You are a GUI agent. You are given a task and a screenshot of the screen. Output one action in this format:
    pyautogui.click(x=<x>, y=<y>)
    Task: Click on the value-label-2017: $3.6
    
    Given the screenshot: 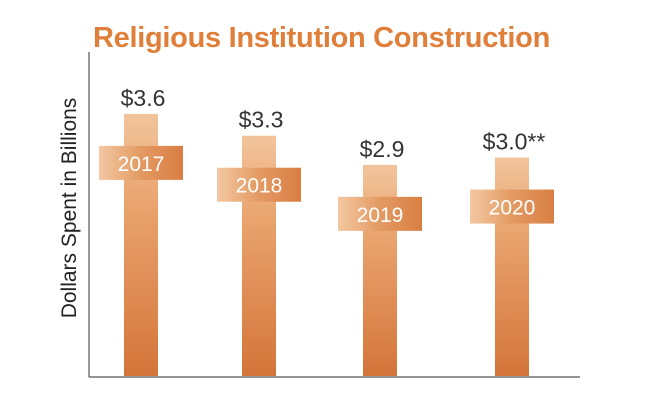 What is the action you would take?
    pyautogui.click(x=143, y=98)
    